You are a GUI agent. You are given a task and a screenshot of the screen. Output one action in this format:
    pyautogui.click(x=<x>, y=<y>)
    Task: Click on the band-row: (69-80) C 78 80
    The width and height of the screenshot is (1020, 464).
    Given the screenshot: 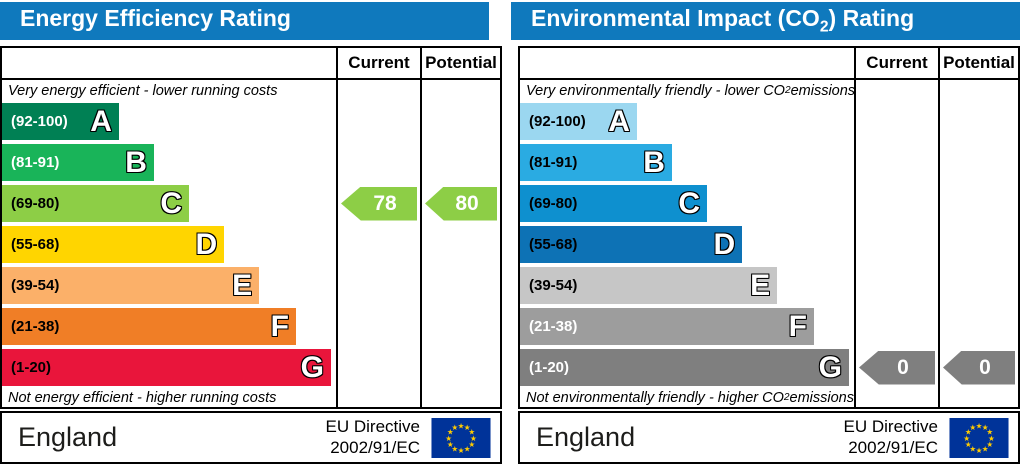 What is the action you would take?
    pyautogui.click(x=251, y=203)
    